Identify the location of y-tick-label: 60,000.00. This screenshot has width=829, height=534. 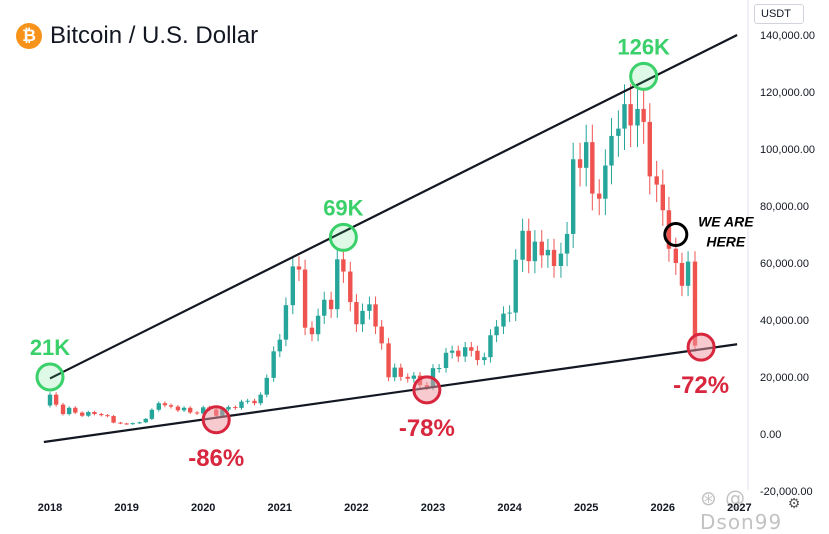
(784, 264).